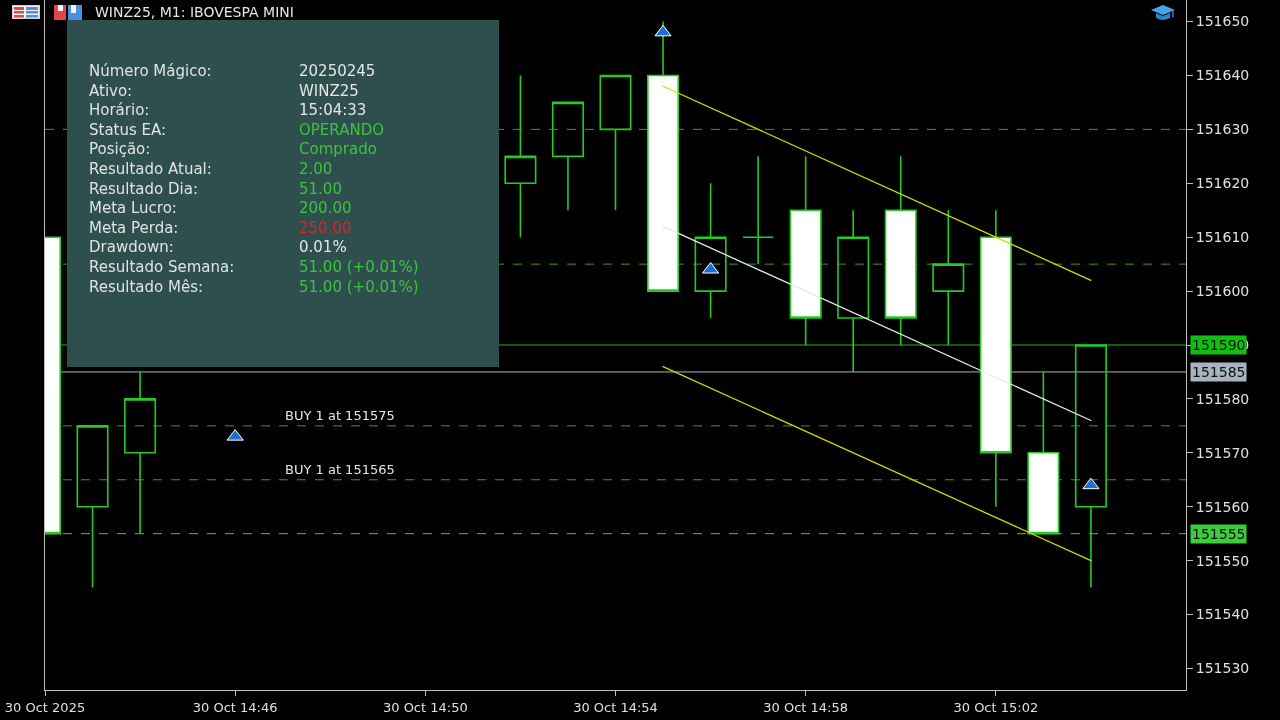 Image resolution: width=1280 pixels, height=720 pixels. I want to click on y-tick-label: 151630, so click(1222, 129).